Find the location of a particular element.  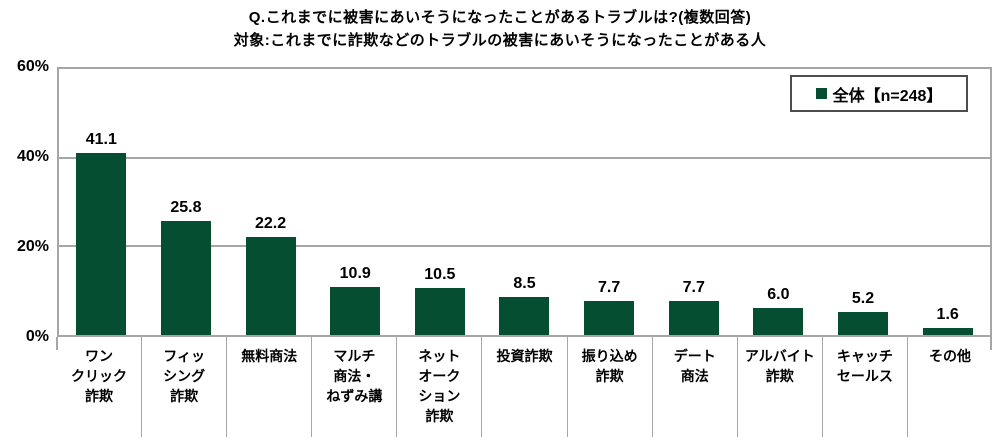

x-axis-label: 投資詐欺 is located at coordinates (525, 387).